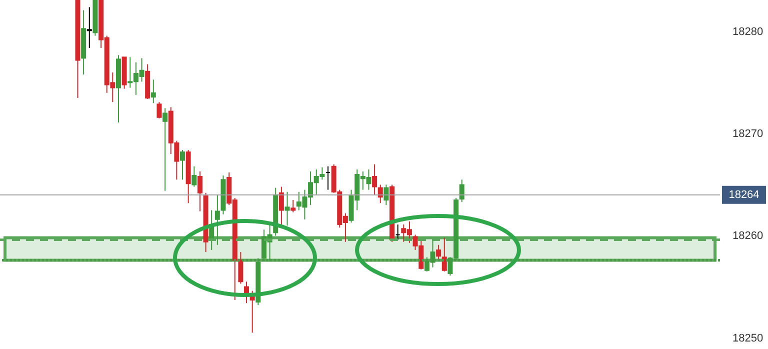 The width and height of the screenshot is (768, 349). Describe the element at coordinates (748, 338) in the screenshot. I see `y-tick-label: 18250` at that location.